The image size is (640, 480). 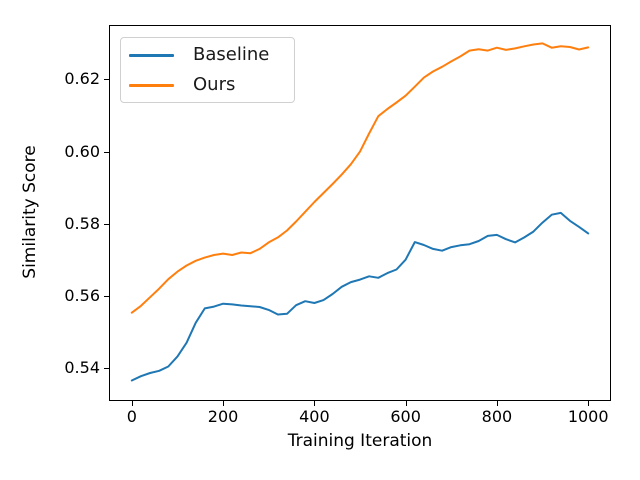 What do you see at coordinates (82, 295) in the screenshot?
I see `y-tick-label: 0.56` at bounding box center [82, 295].